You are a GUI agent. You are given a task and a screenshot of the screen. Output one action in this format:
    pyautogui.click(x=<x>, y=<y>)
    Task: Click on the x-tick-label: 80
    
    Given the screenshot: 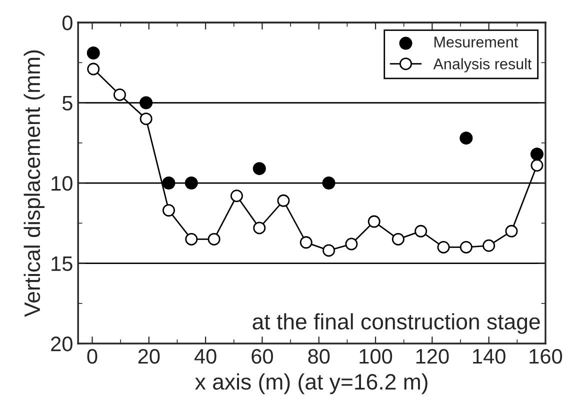 What is the action you would take?
    pyautogui.click(x=319, y=356)
    